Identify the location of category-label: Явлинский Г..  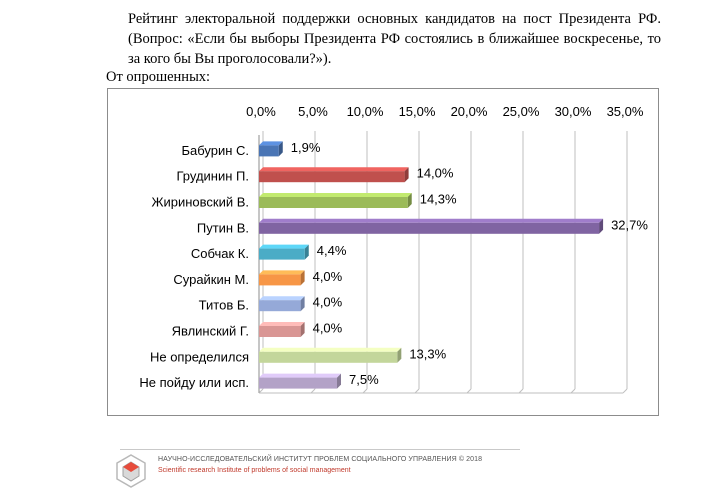
(210, 331).